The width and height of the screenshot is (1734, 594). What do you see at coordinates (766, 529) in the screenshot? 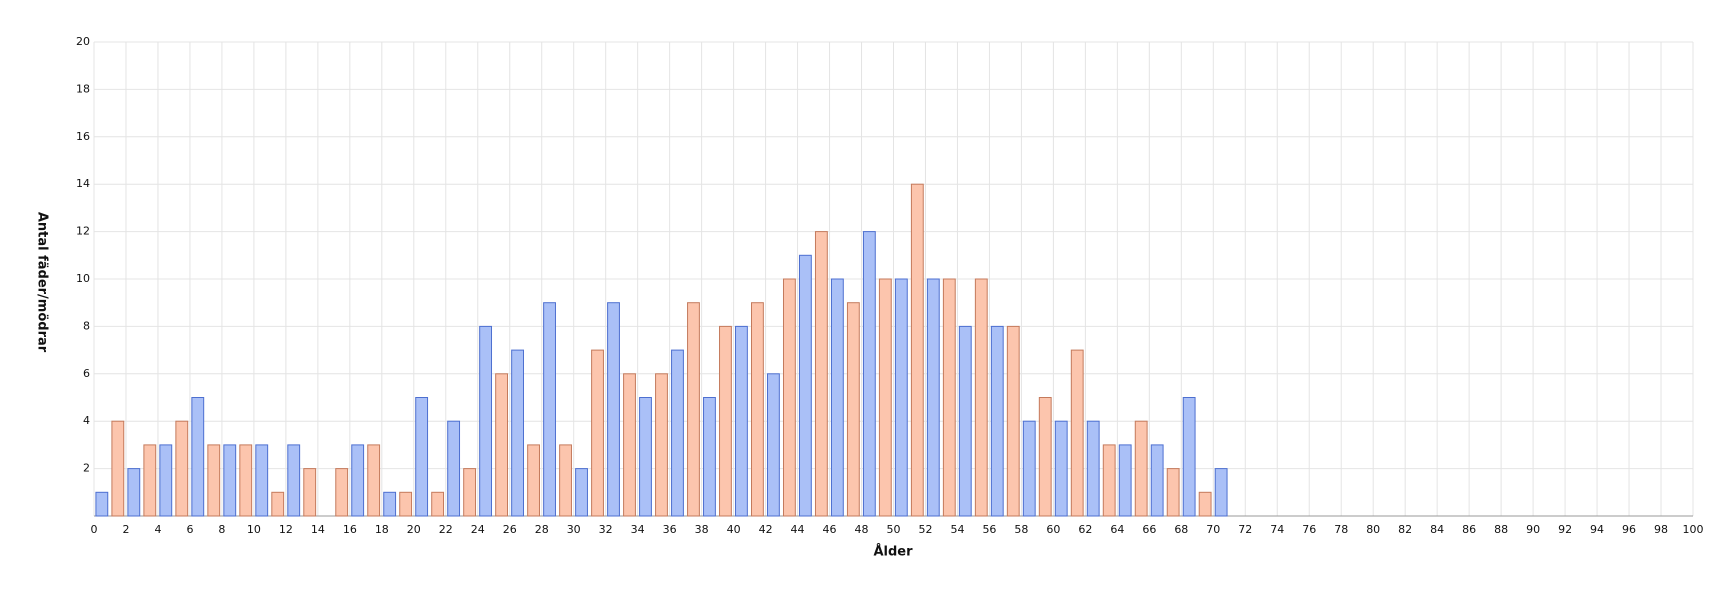
I see `x-tick-label: 42` at bounding box center [766, 529].